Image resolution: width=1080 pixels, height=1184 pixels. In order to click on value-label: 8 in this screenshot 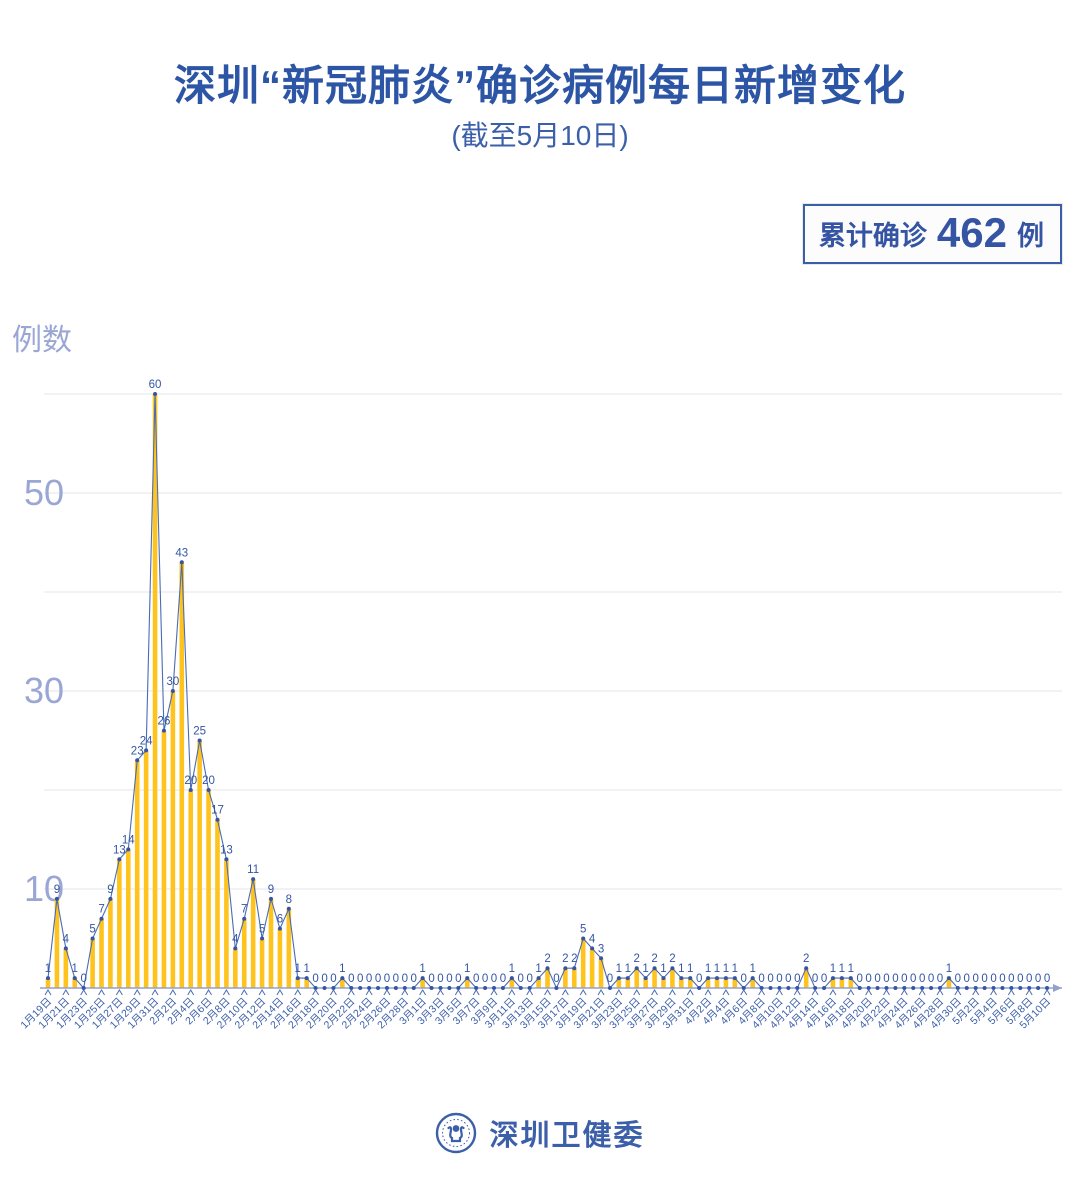, I will do `click(289, 900)`.